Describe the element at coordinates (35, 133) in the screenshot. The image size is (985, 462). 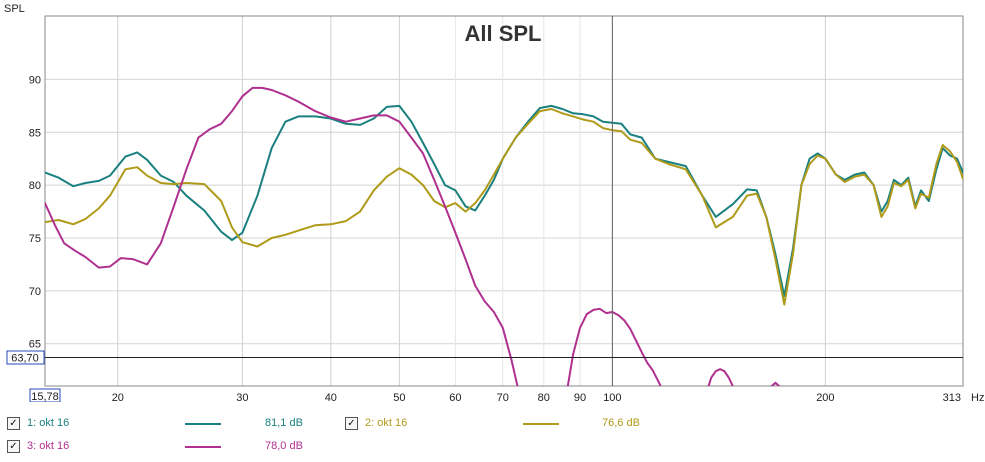
I see `y-tick-label: 85` at that location.